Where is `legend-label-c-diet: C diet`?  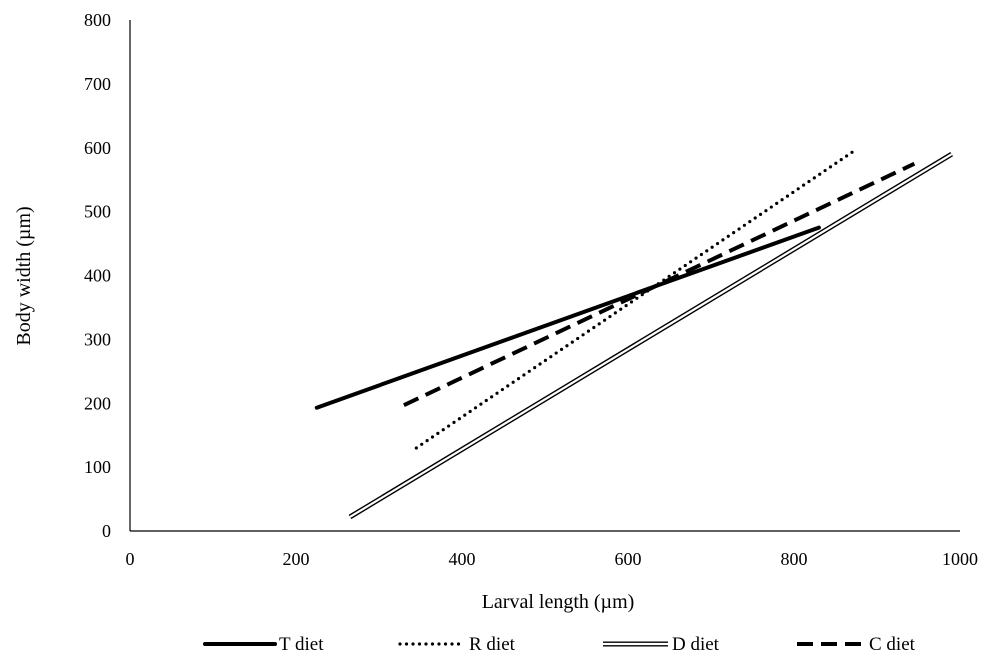
legend-label-c-diet: C diet is located at coordinates (892, 644).